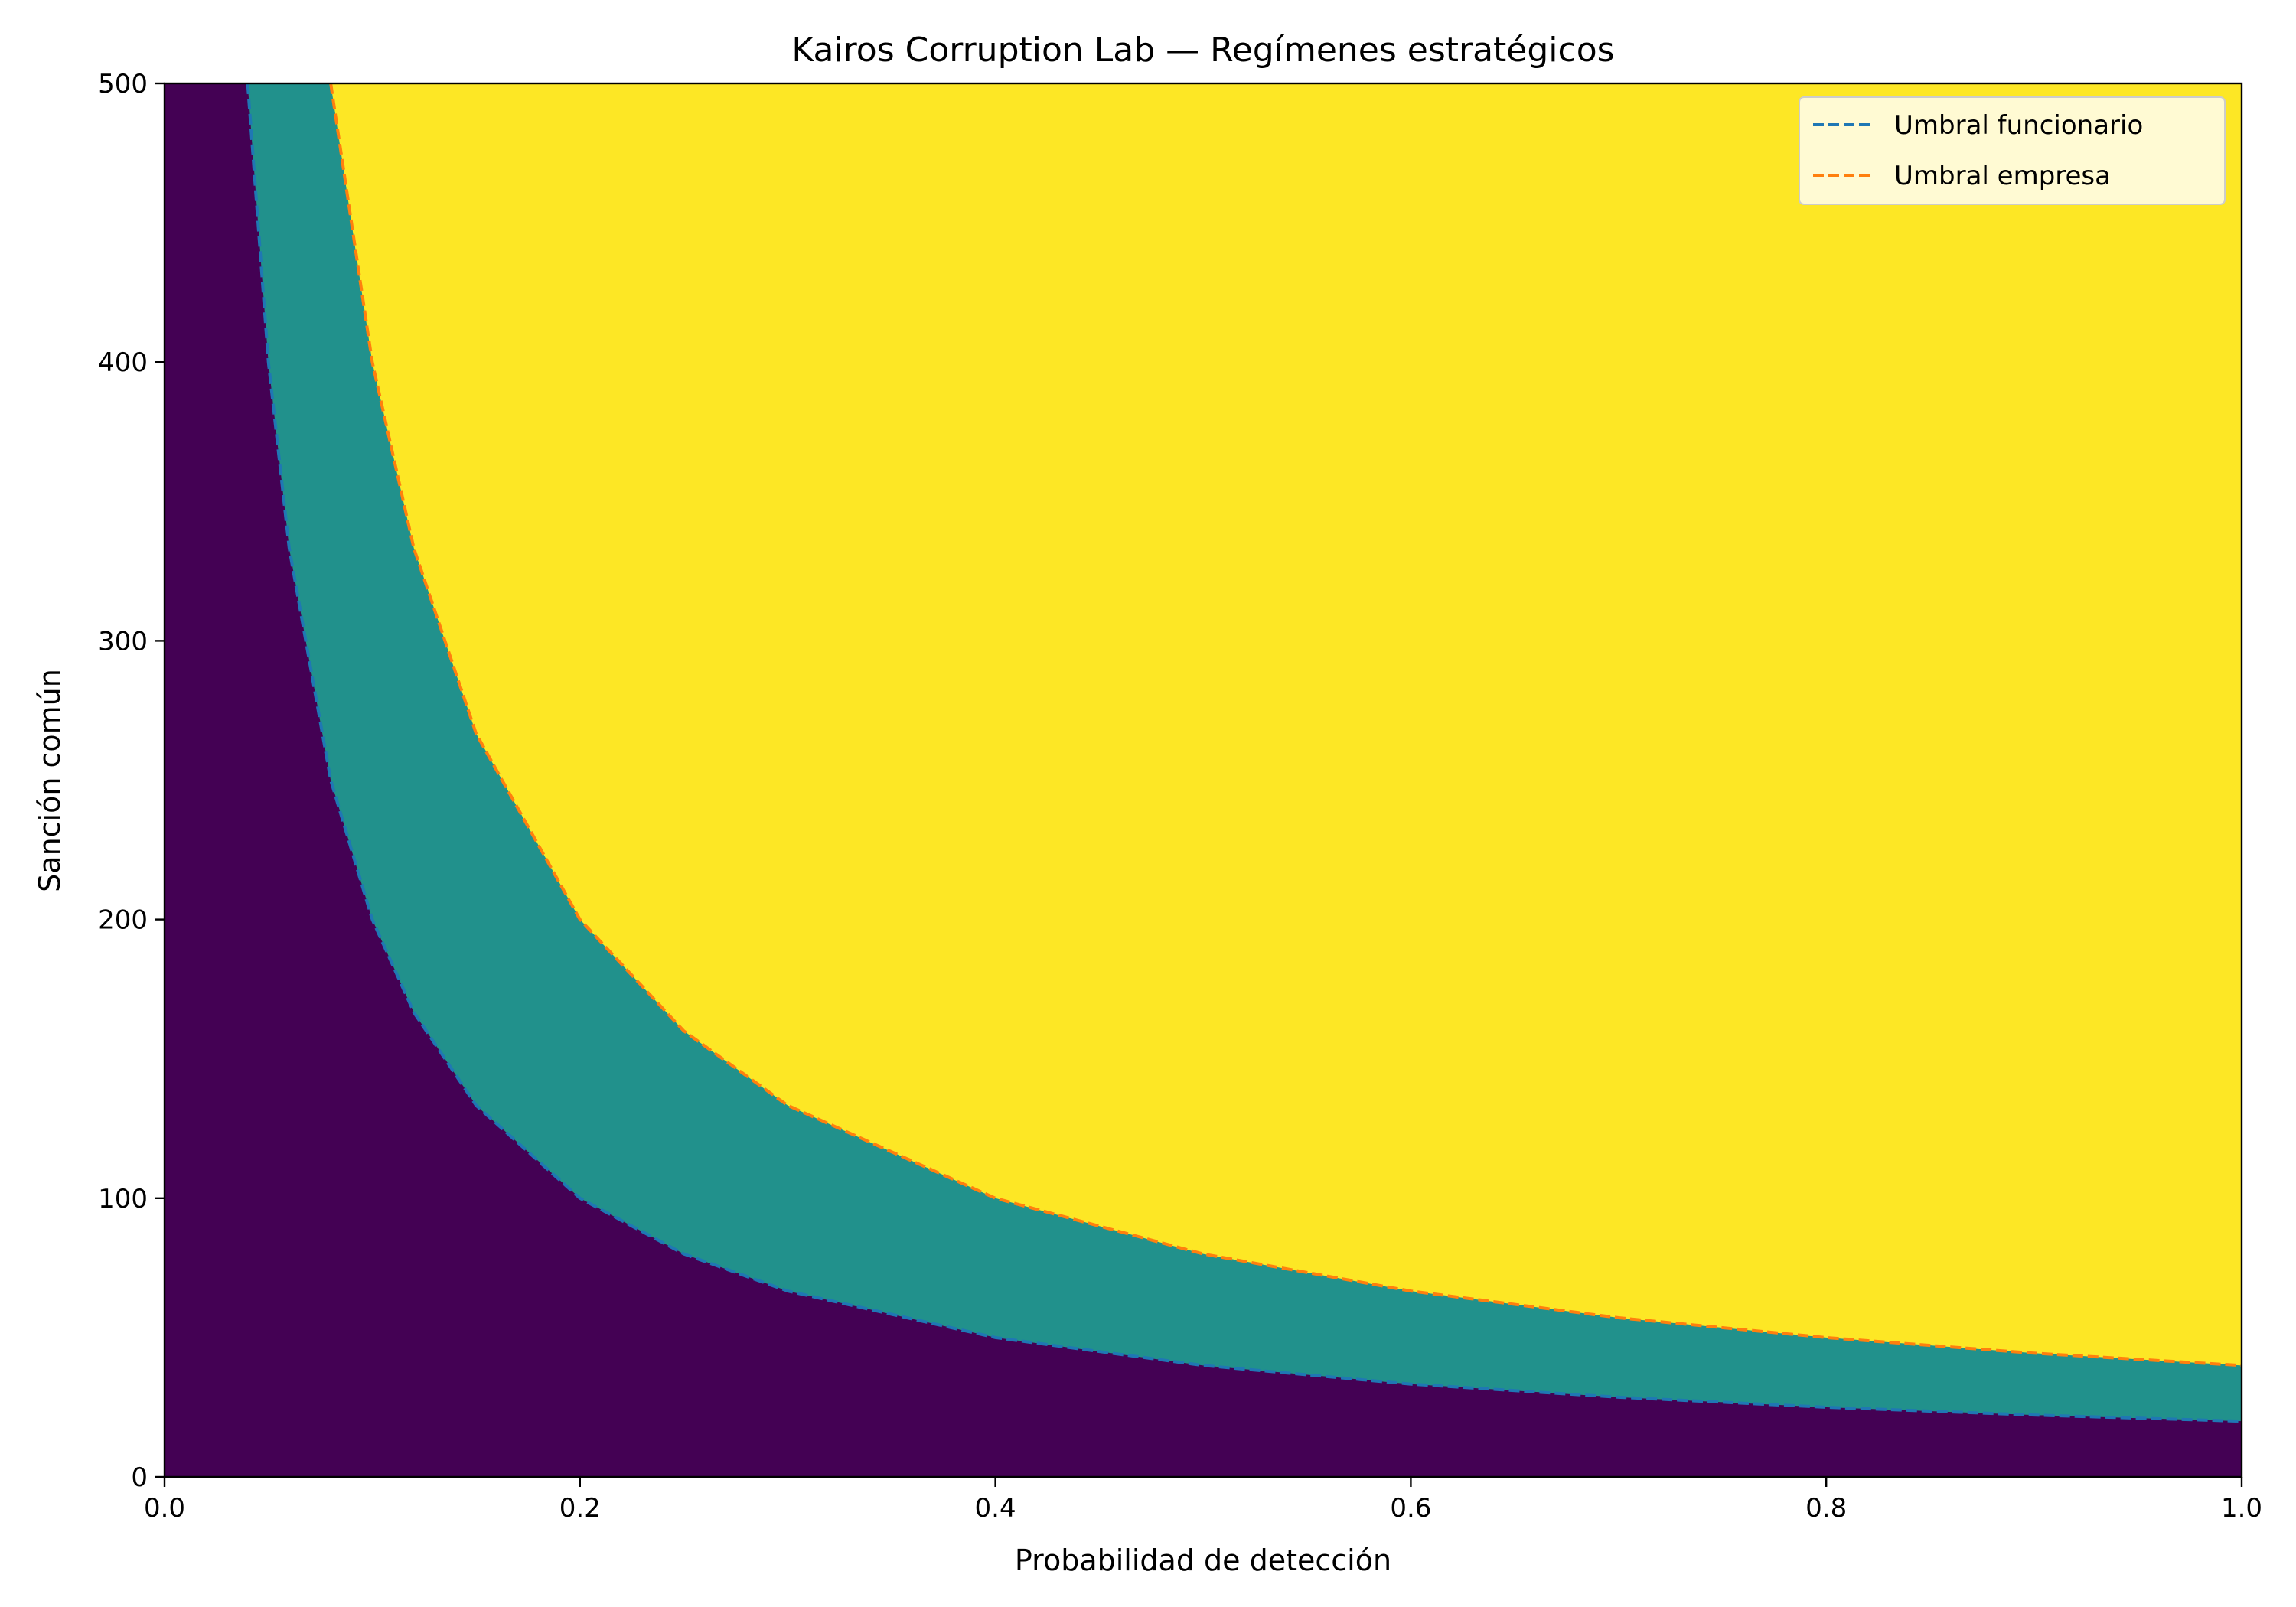 The height and width of the screenshot is (1607, 2296). I want to click on legend-label: Umbral funcionario, so click(2018, 126).